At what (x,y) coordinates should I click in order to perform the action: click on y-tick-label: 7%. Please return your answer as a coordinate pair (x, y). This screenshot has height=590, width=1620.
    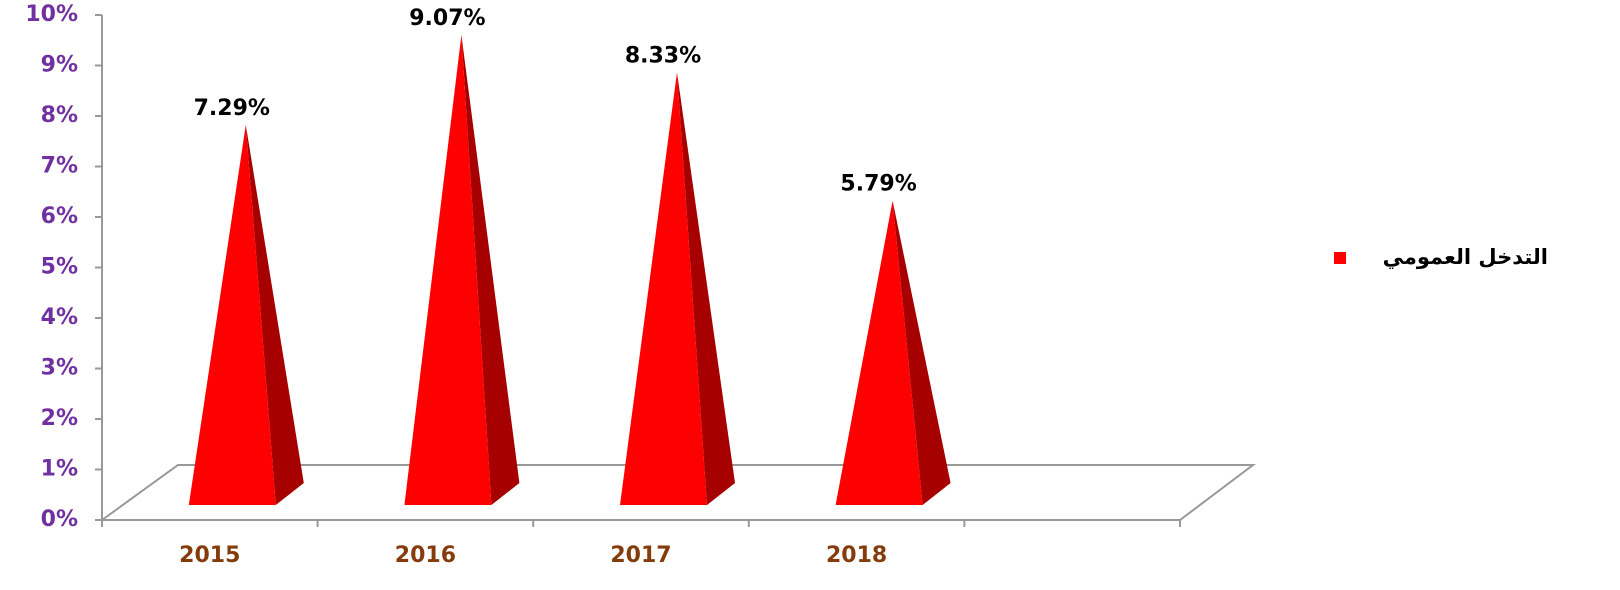
    Looking at the image, I should click on (59, 166).